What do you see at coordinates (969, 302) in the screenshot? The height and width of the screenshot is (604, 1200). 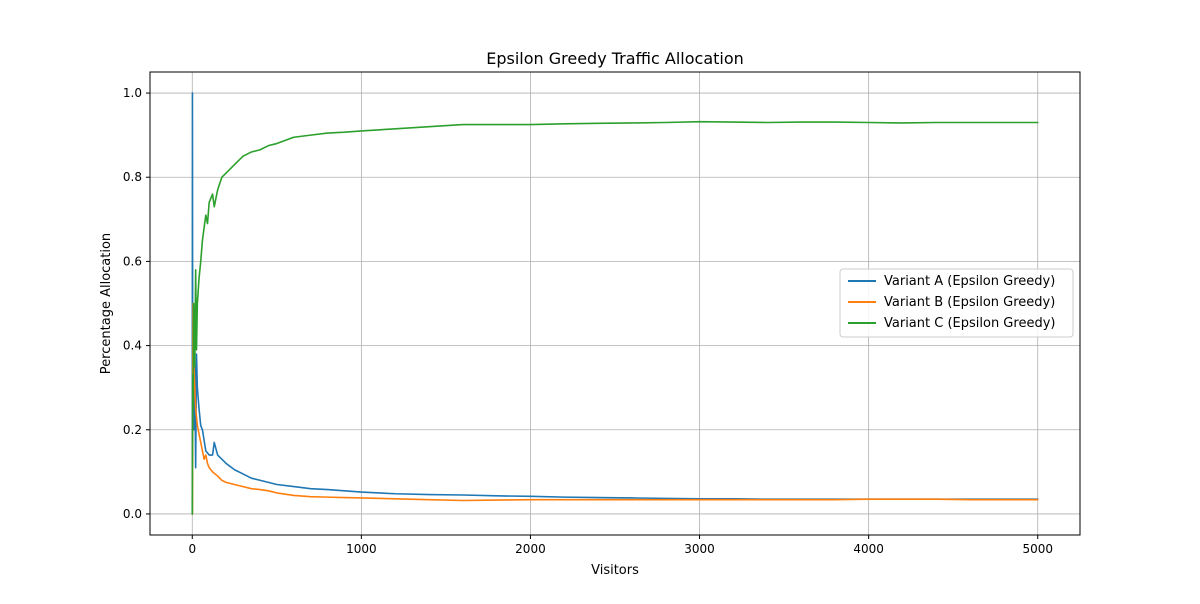 I see `legend-label: Variant B (Epsilon Greedy)` at bounding box center [969, 302].